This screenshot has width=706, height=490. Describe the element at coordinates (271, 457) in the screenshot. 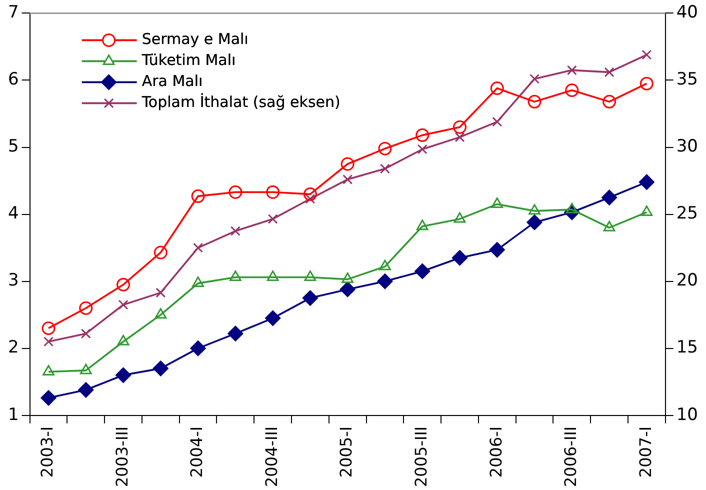

I see `x-tick-label: 2004-III` at that location.